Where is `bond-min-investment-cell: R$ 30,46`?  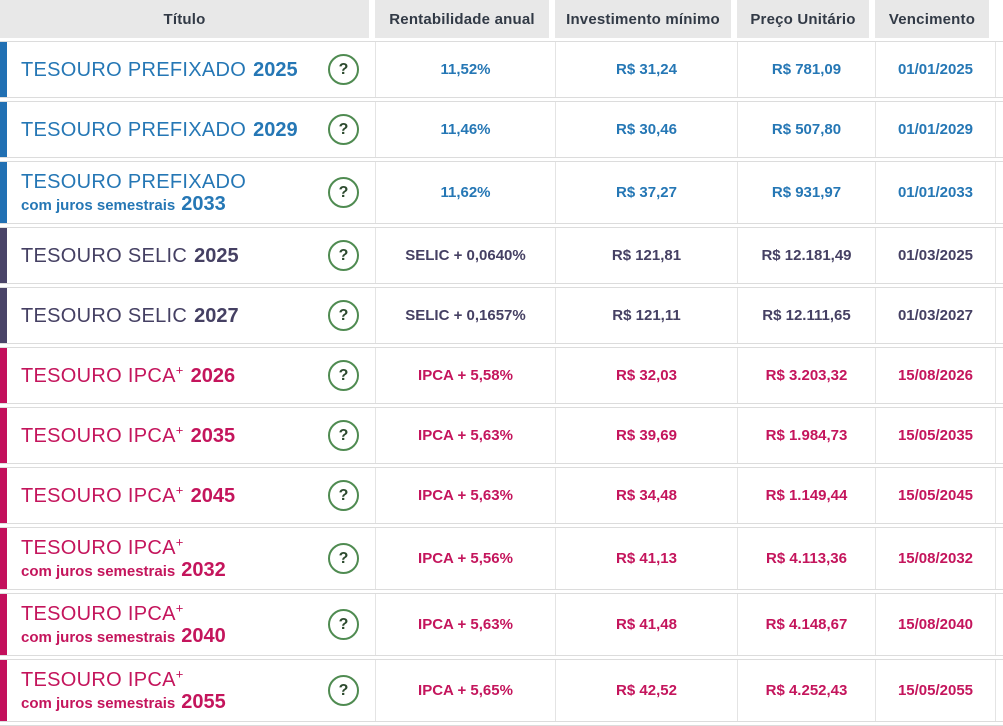 bond-min-investment-cell: R$ 30,46 is located at coordinates (646, 129).